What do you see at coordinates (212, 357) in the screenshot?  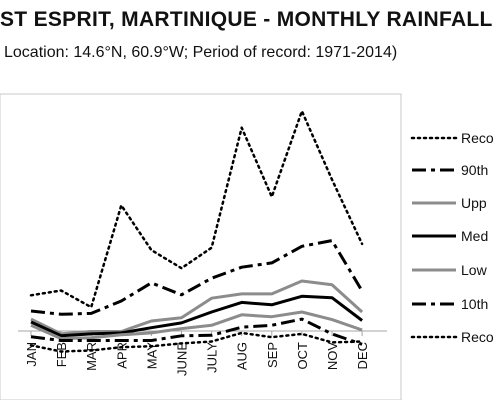 I see `x-tick-label: JULY` at bounding box center [212, 357].